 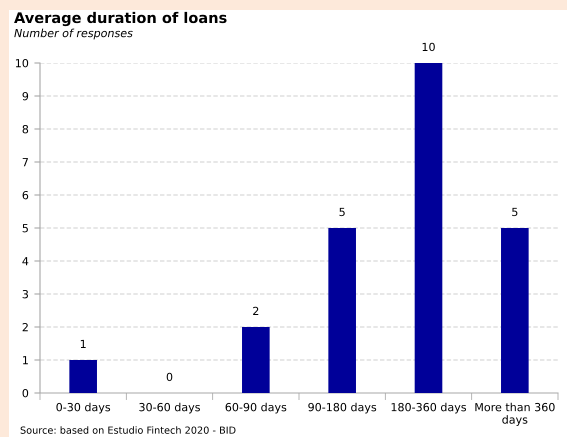 I want to click on y-tick-label: 4, so click(x=25, y=261).